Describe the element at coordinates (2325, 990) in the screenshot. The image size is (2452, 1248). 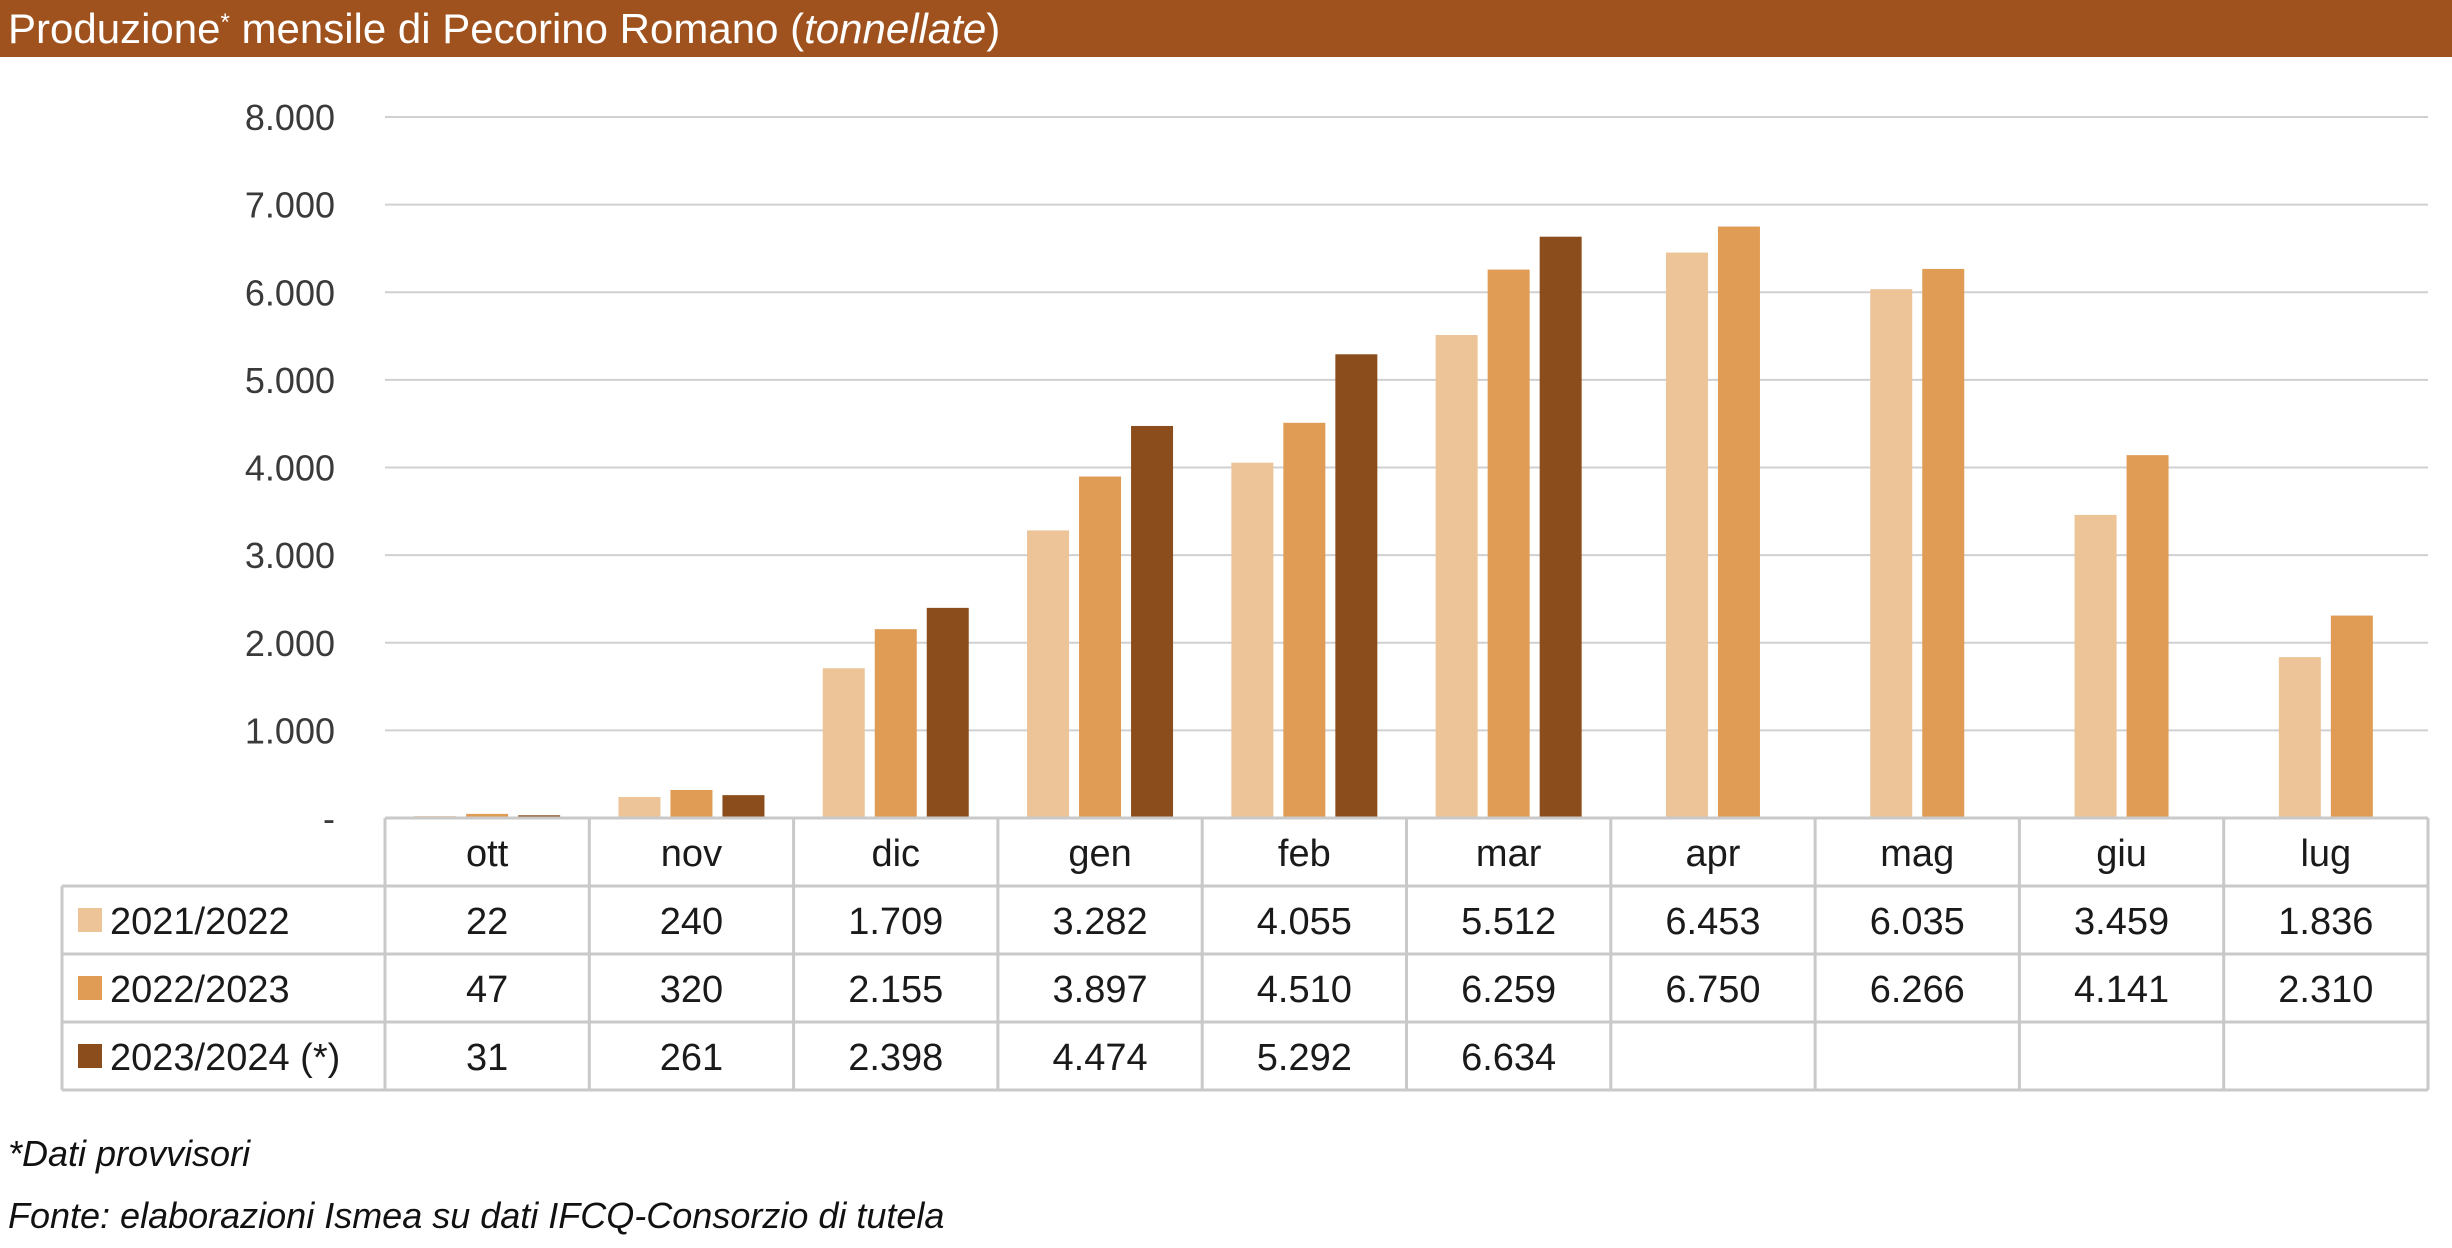
I see `data-label: 2.310` at that location.